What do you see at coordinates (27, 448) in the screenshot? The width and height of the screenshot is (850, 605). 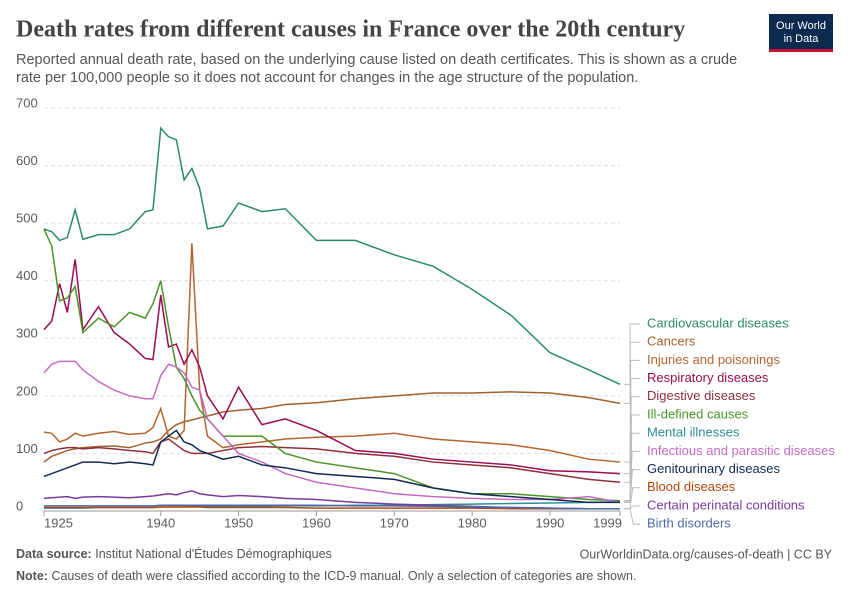 I see `y-tick-label: 100` at bounding box center [27, 448].